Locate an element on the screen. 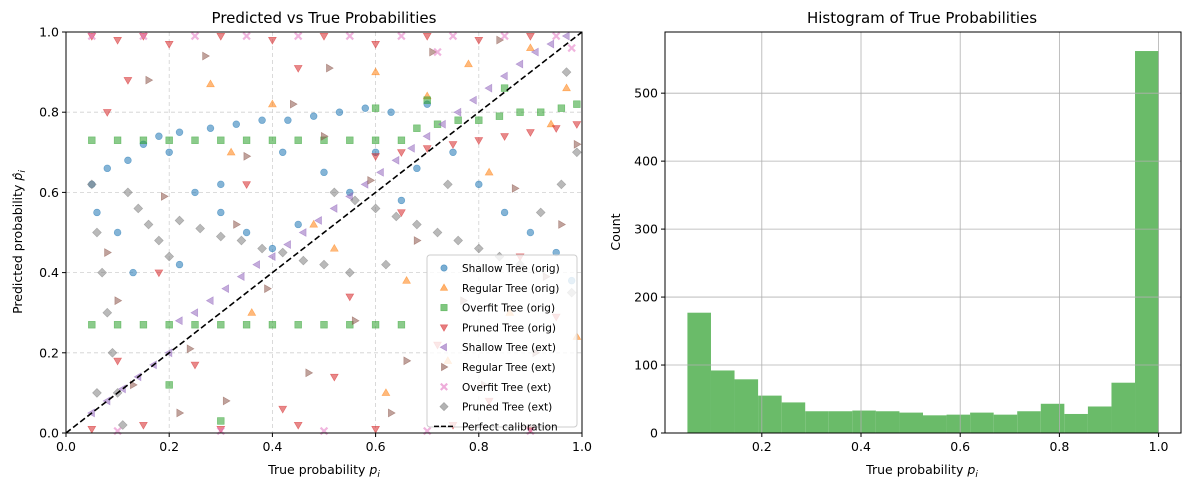 This screenshot has height=490, width=1189. chart1-xlabel: True probability pi is located at coordinates (323, 471).